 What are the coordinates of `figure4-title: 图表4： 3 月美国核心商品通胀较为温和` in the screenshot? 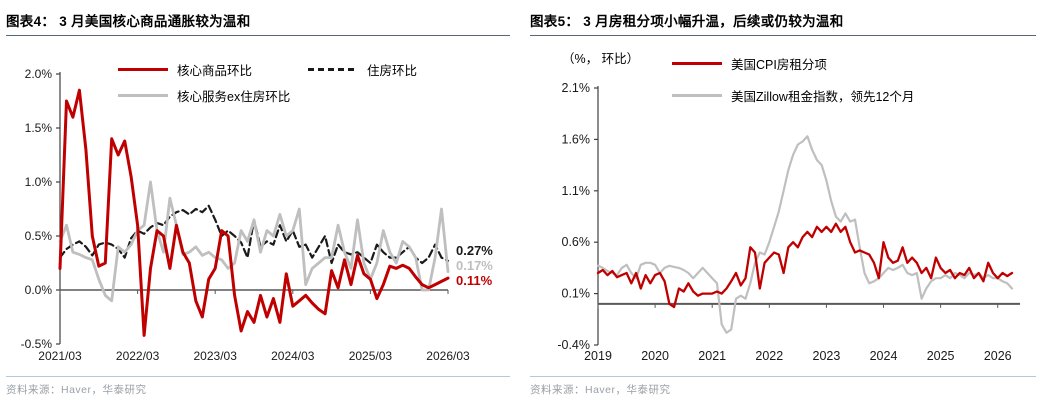 It's located at (128, 21).